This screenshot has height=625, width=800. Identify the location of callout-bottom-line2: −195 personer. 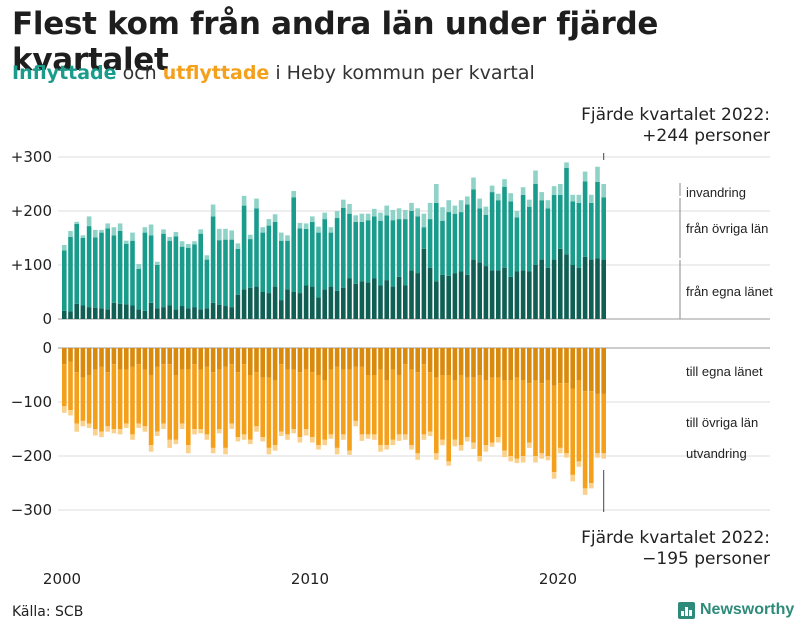
(706, 559).